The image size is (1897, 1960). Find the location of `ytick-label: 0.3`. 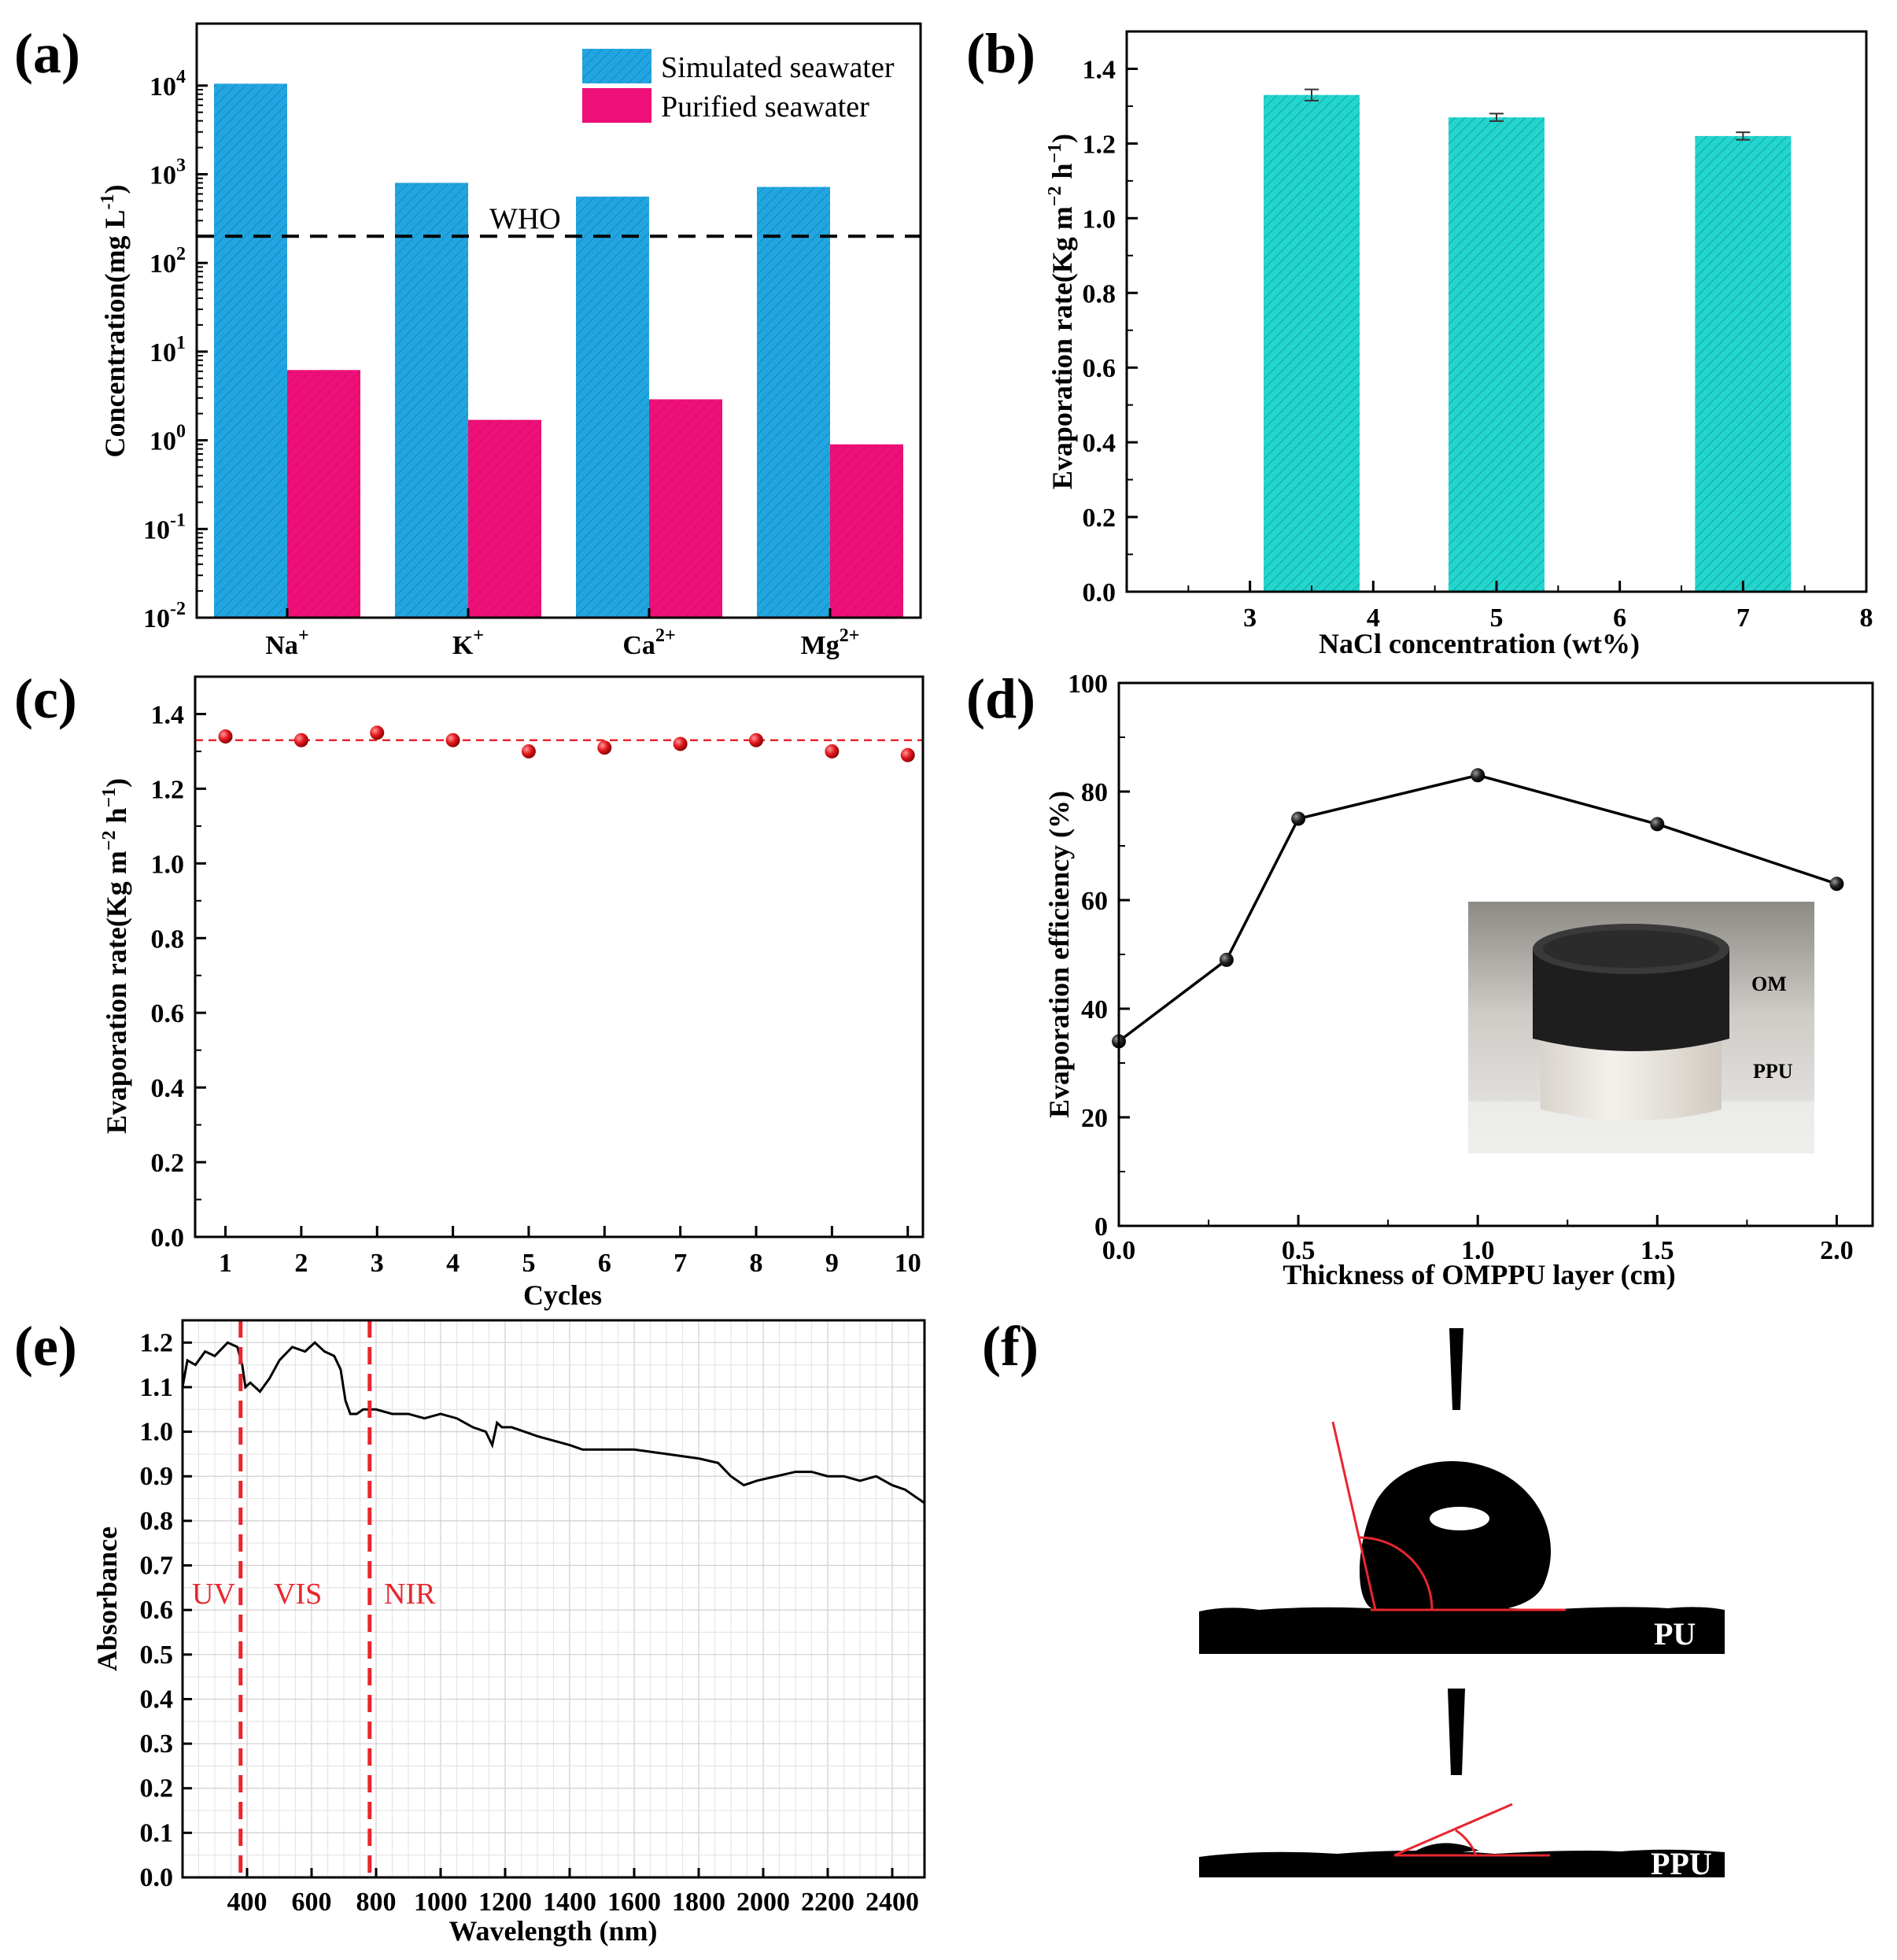

ytick-label: 0.3 is located at coordinates (157, 1744).